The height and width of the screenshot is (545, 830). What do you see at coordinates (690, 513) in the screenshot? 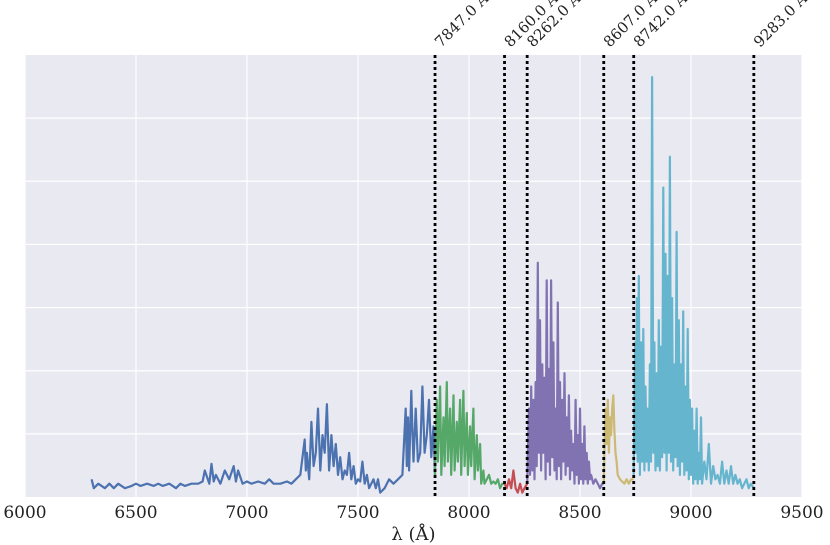
I see `x-tick-label: 9000` at bounding box center [690, 513].